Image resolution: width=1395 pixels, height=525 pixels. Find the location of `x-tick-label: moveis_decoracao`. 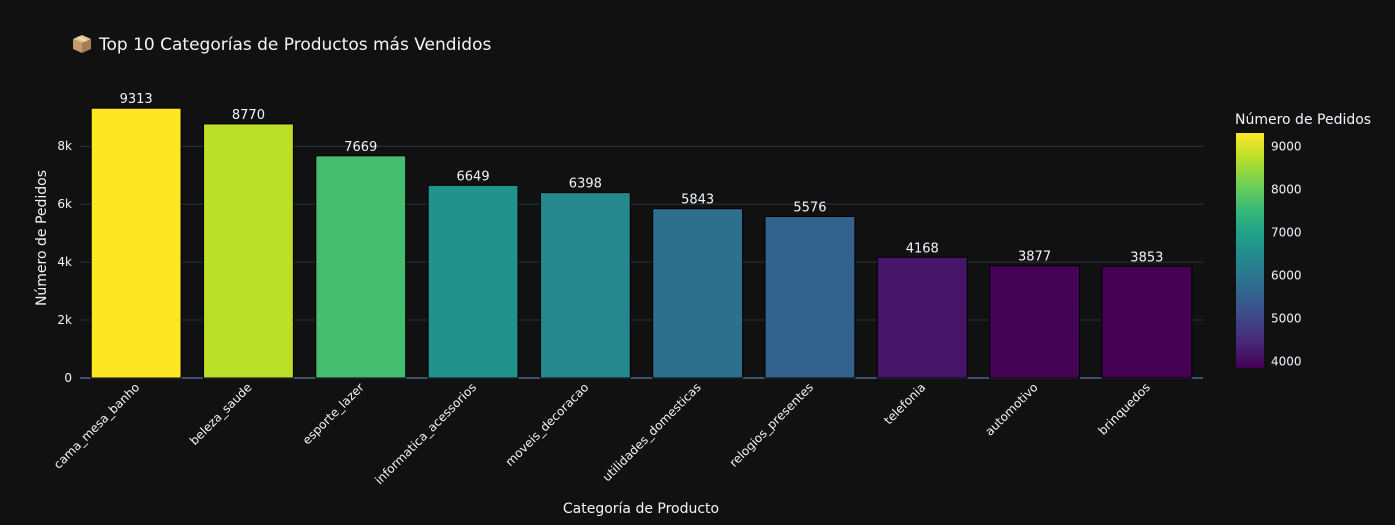

x-tick-label: moveis_decoracao is located at coordinates (547, 424).